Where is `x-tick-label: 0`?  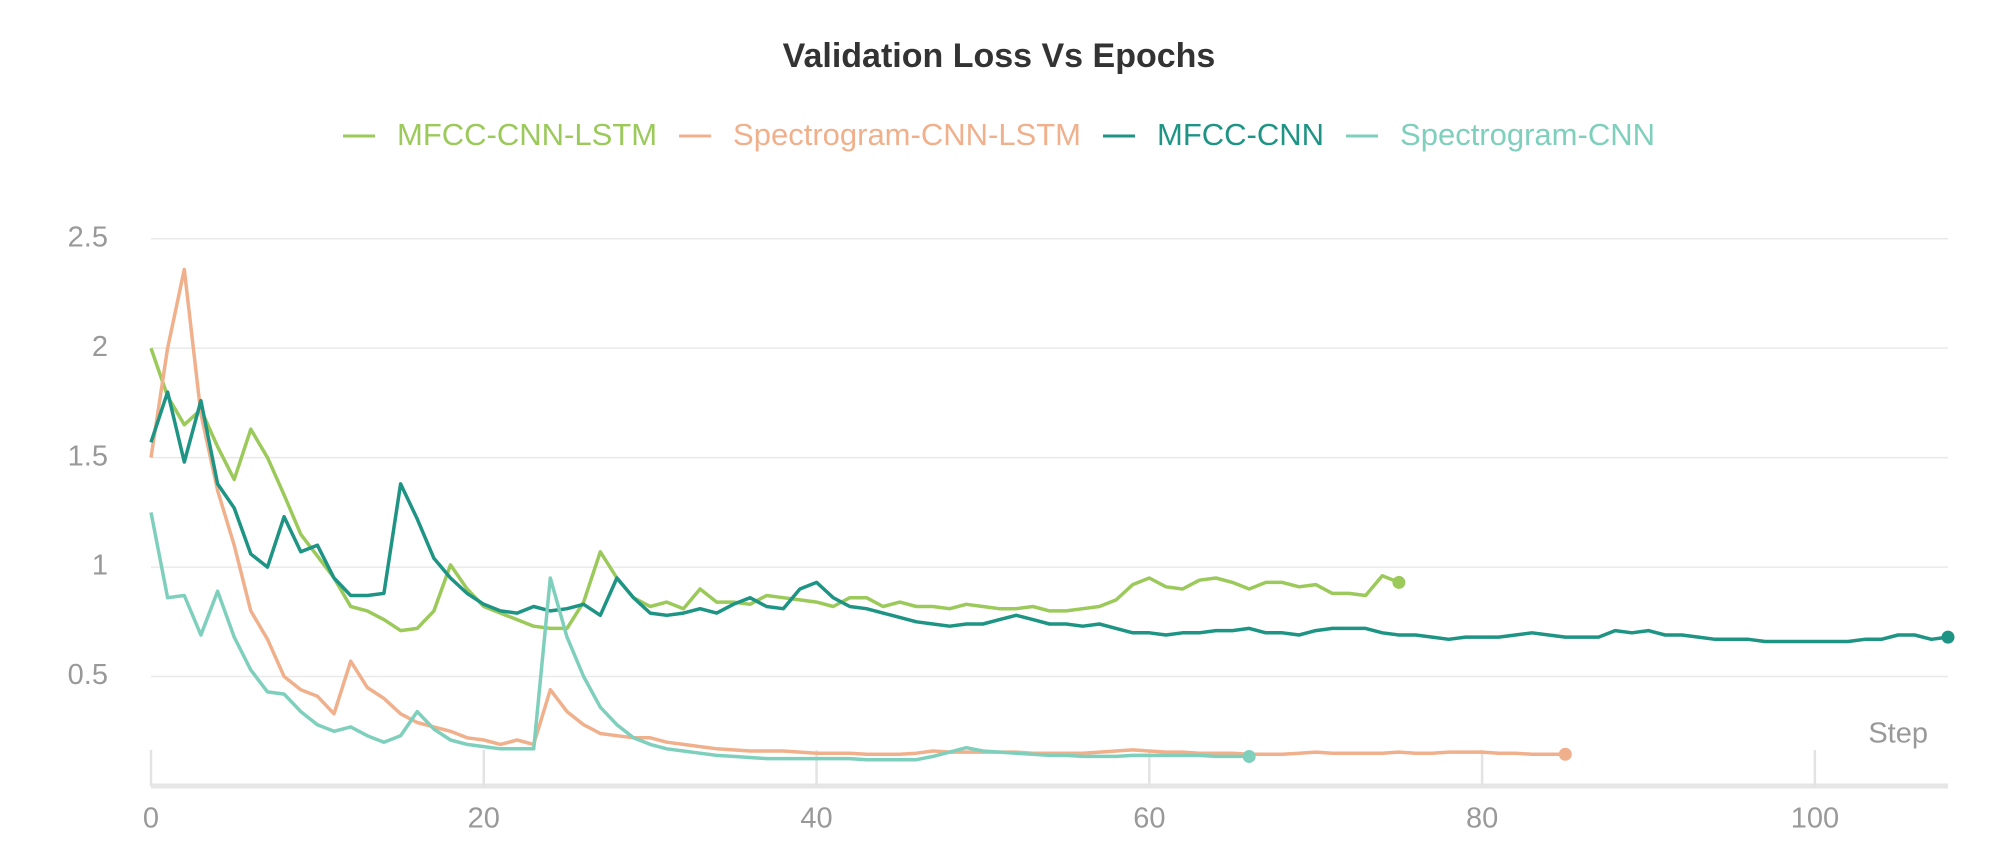 x-tick-label: 0 is located at coordinates (151, 819).